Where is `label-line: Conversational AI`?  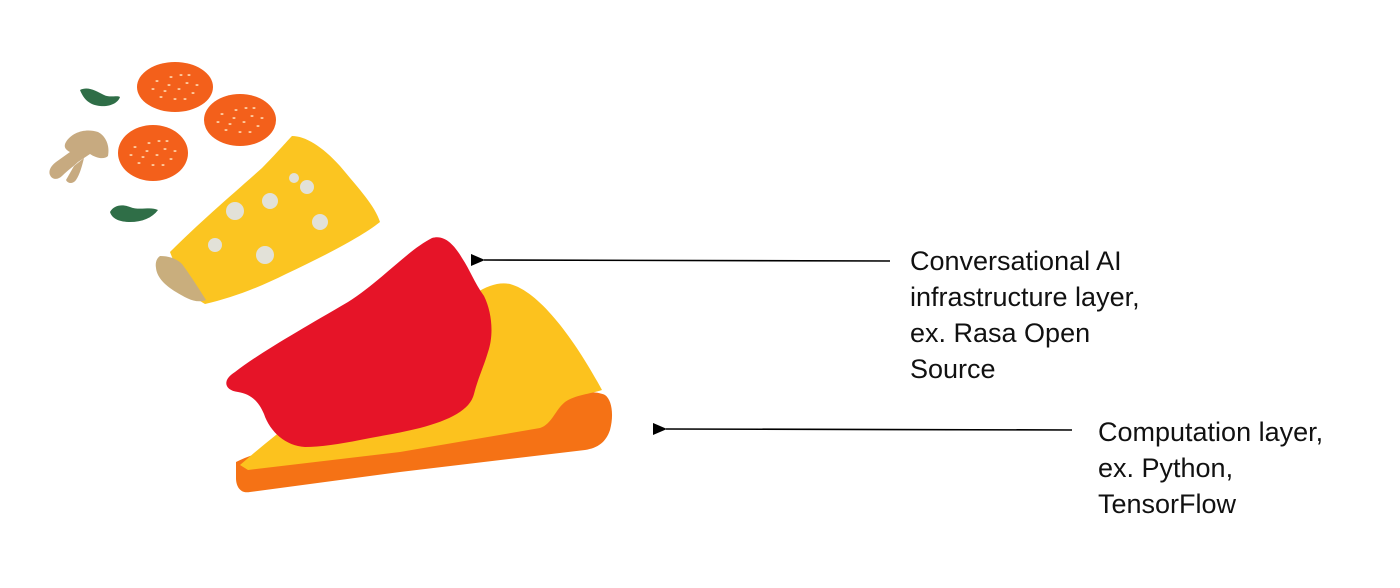 label-line: Conversational AI is located at coordinates (1016, 261).